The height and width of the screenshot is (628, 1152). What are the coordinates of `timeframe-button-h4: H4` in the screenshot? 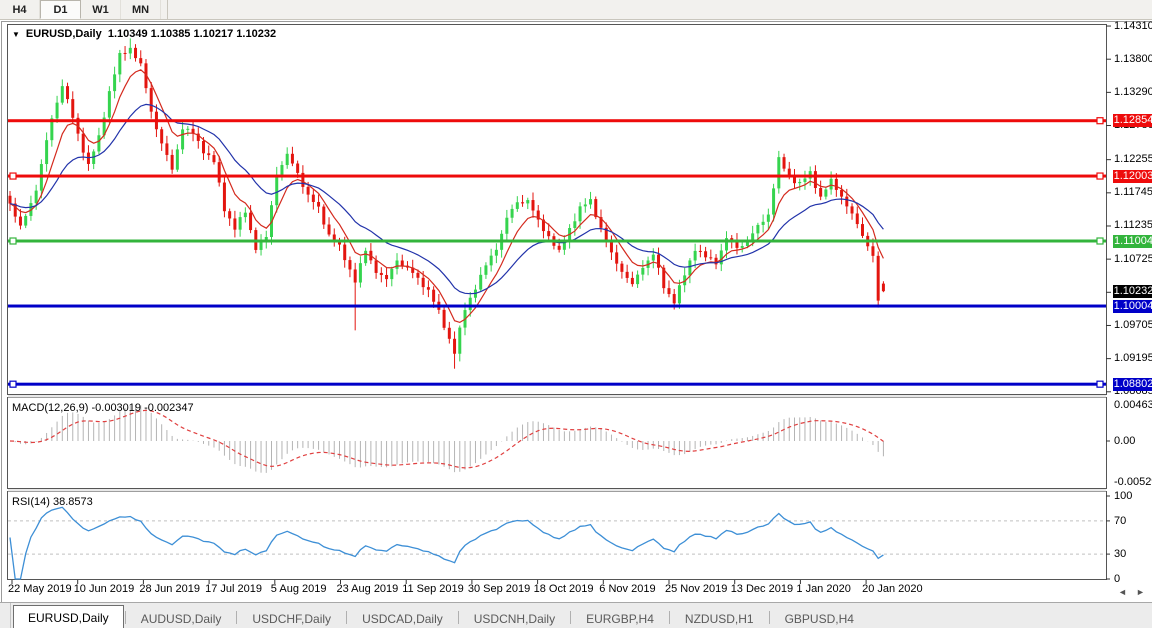 It's located at (20, 9).